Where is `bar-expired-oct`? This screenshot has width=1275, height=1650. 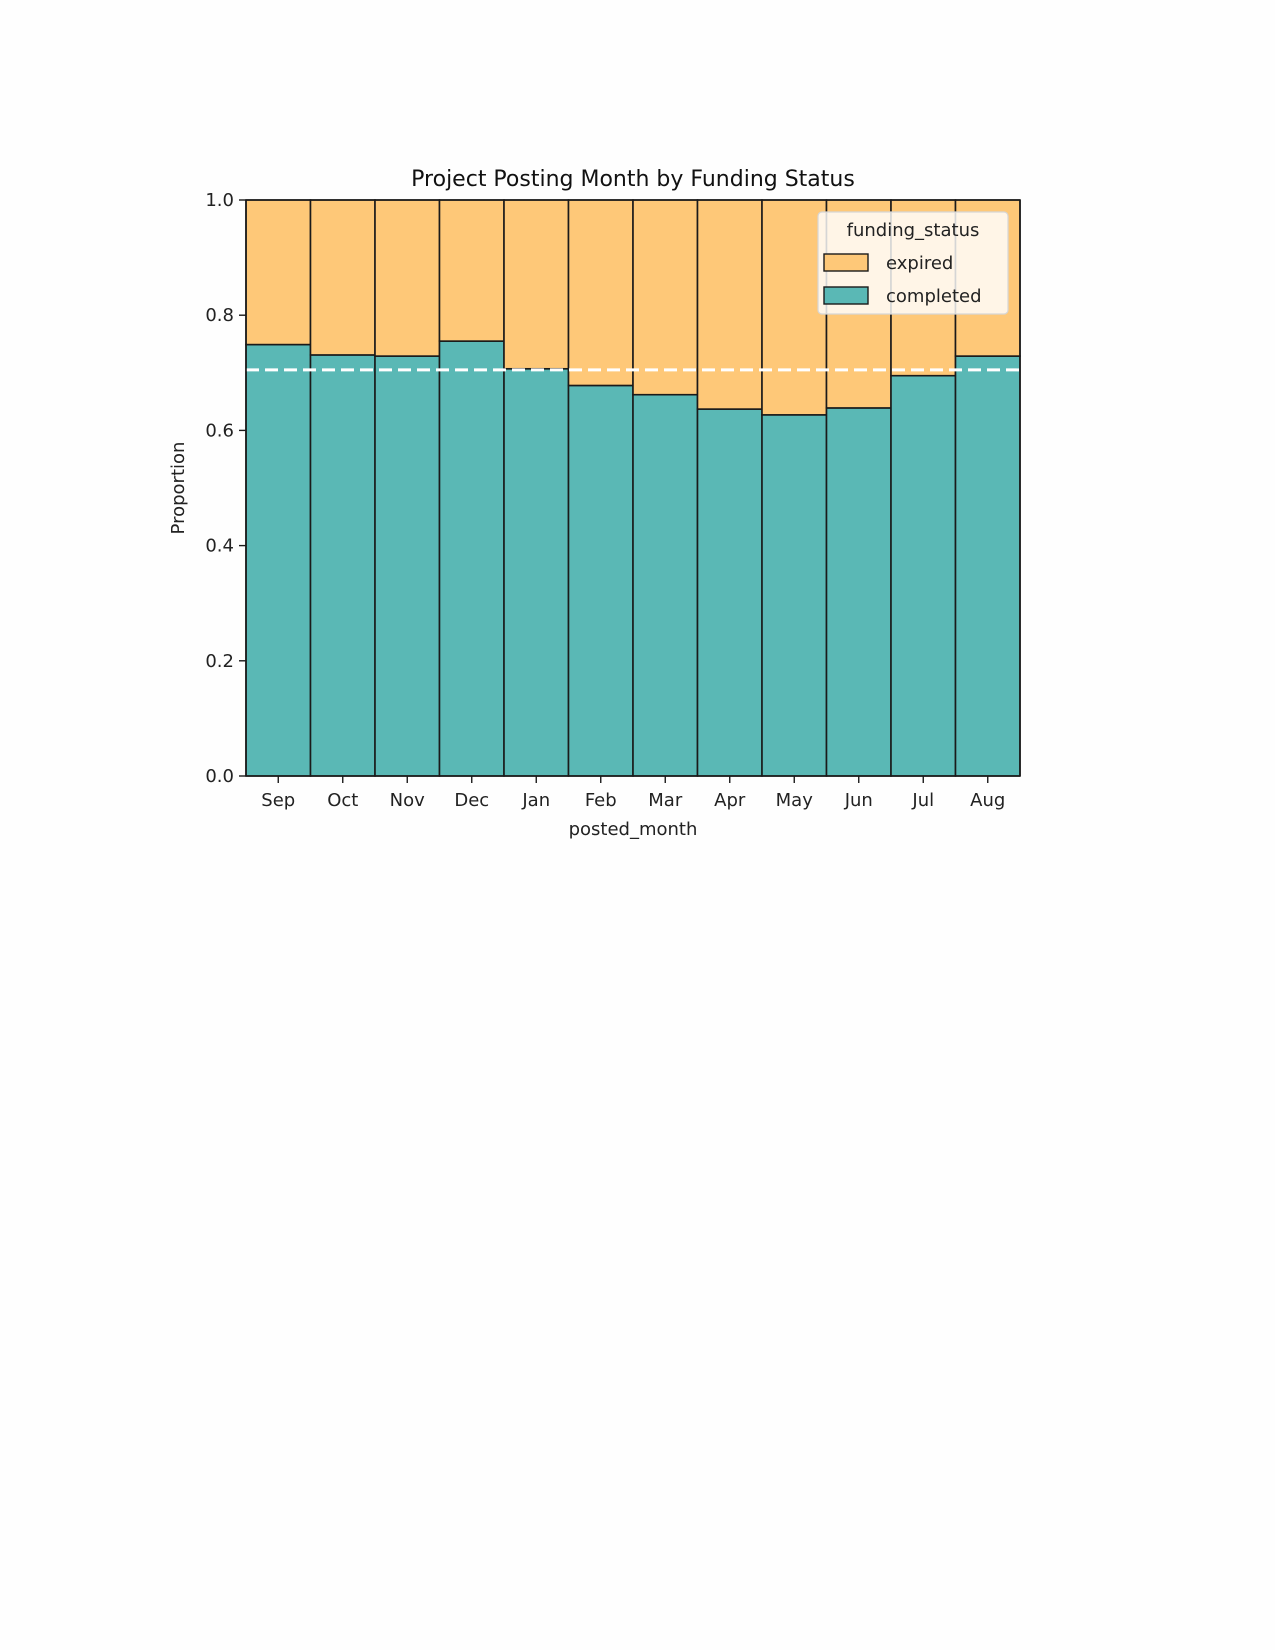
bar-expired-oct is located at coordinates (342, 277).